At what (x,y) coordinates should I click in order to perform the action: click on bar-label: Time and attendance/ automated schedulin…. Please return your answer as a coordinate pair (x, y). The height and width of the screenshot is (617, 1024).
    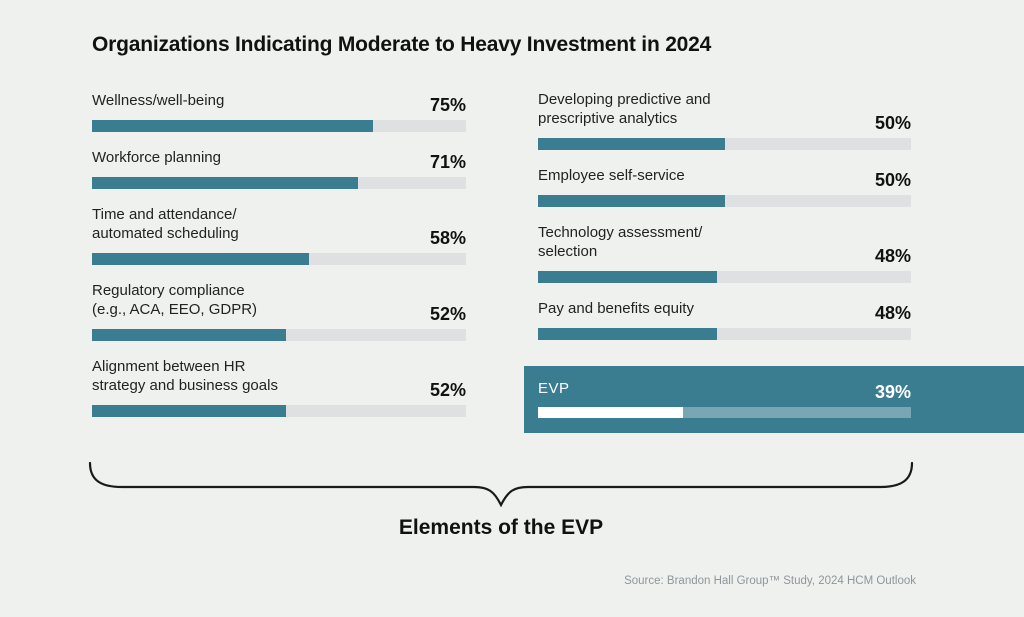
    Looking at the image, I should click on (165, 224).